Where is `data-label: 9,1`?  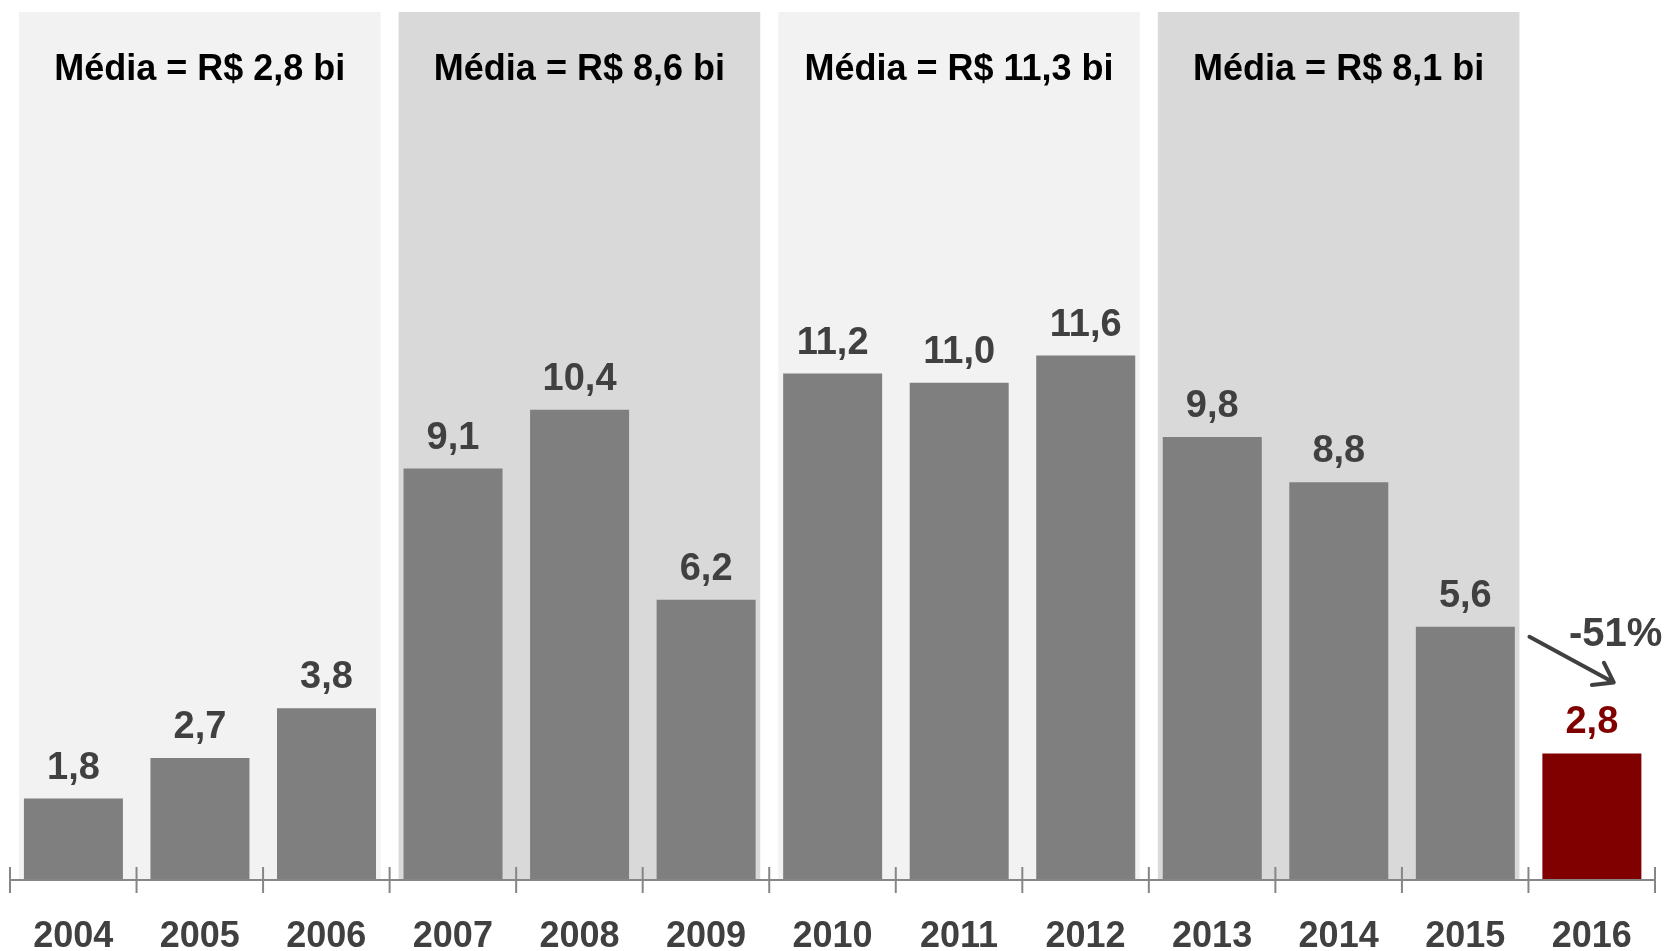
data-label: 9,1 is located at coordinates (453, 435).